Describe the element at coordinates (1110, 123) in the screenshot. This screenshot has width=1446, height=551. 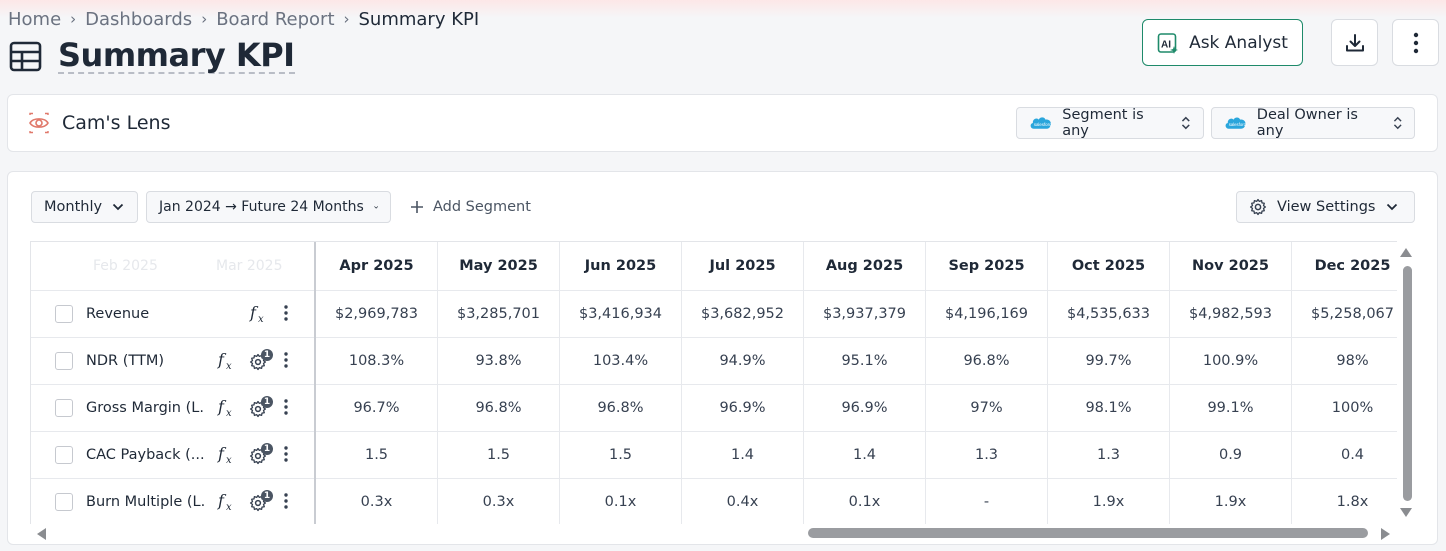
I see `segment-filter: salesforce Segment is any` at that location.